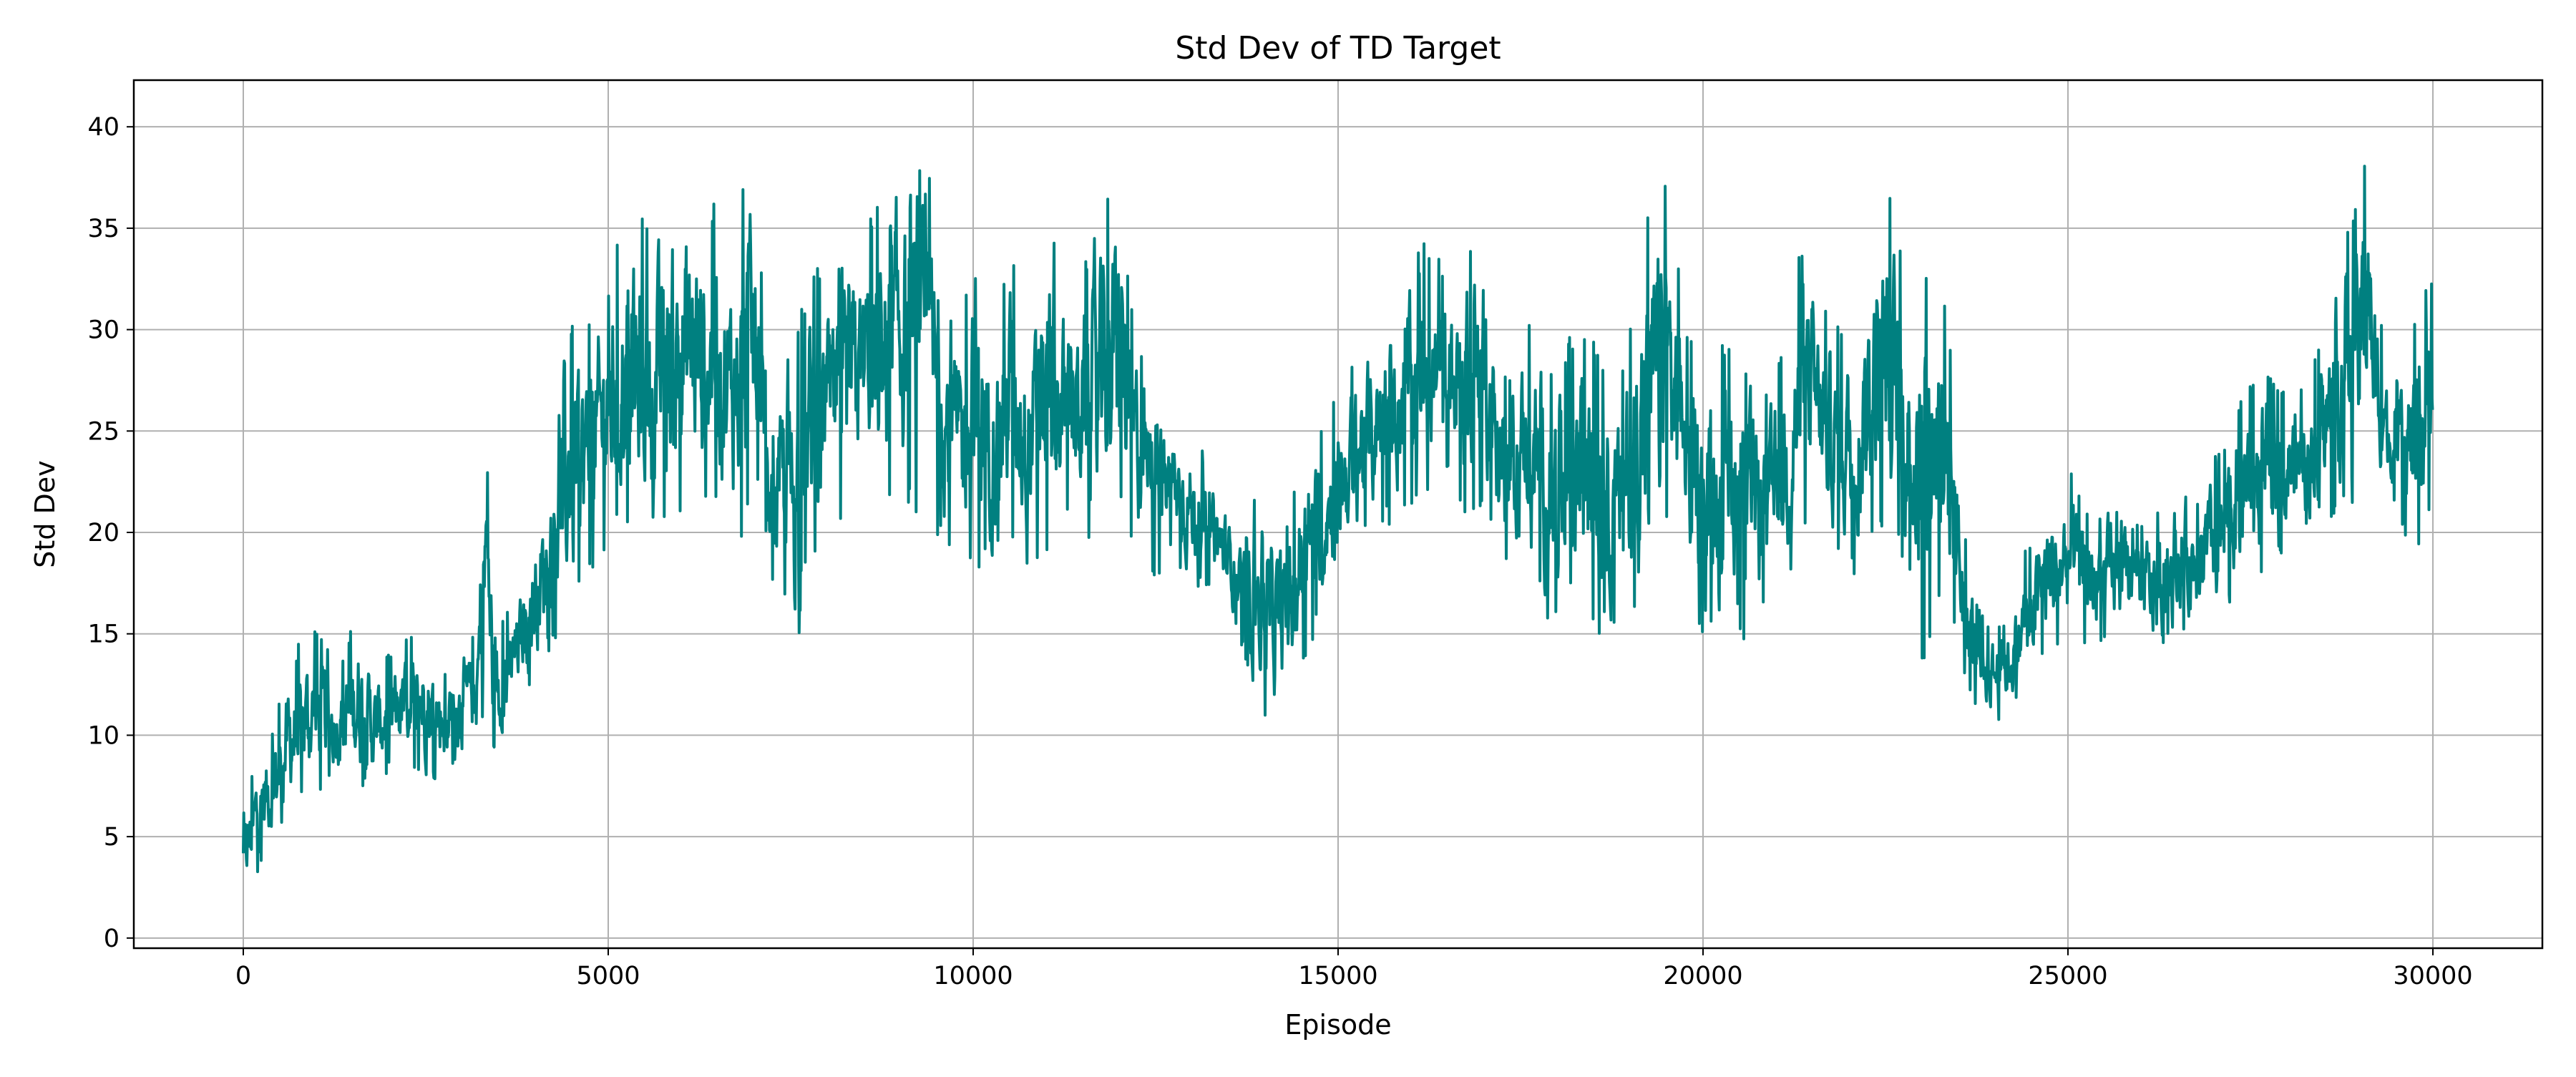 This screenshot has height=1077, width=2576. I want to click on x-axis-ticks: 0 5000 10000 15000 20000 25000 30000, so click(1354, 969).